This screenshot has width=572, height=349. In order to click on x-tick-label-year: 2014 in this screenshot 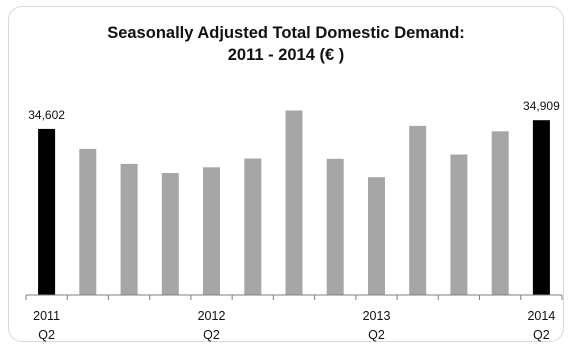, I will do `click(541, 316)`.